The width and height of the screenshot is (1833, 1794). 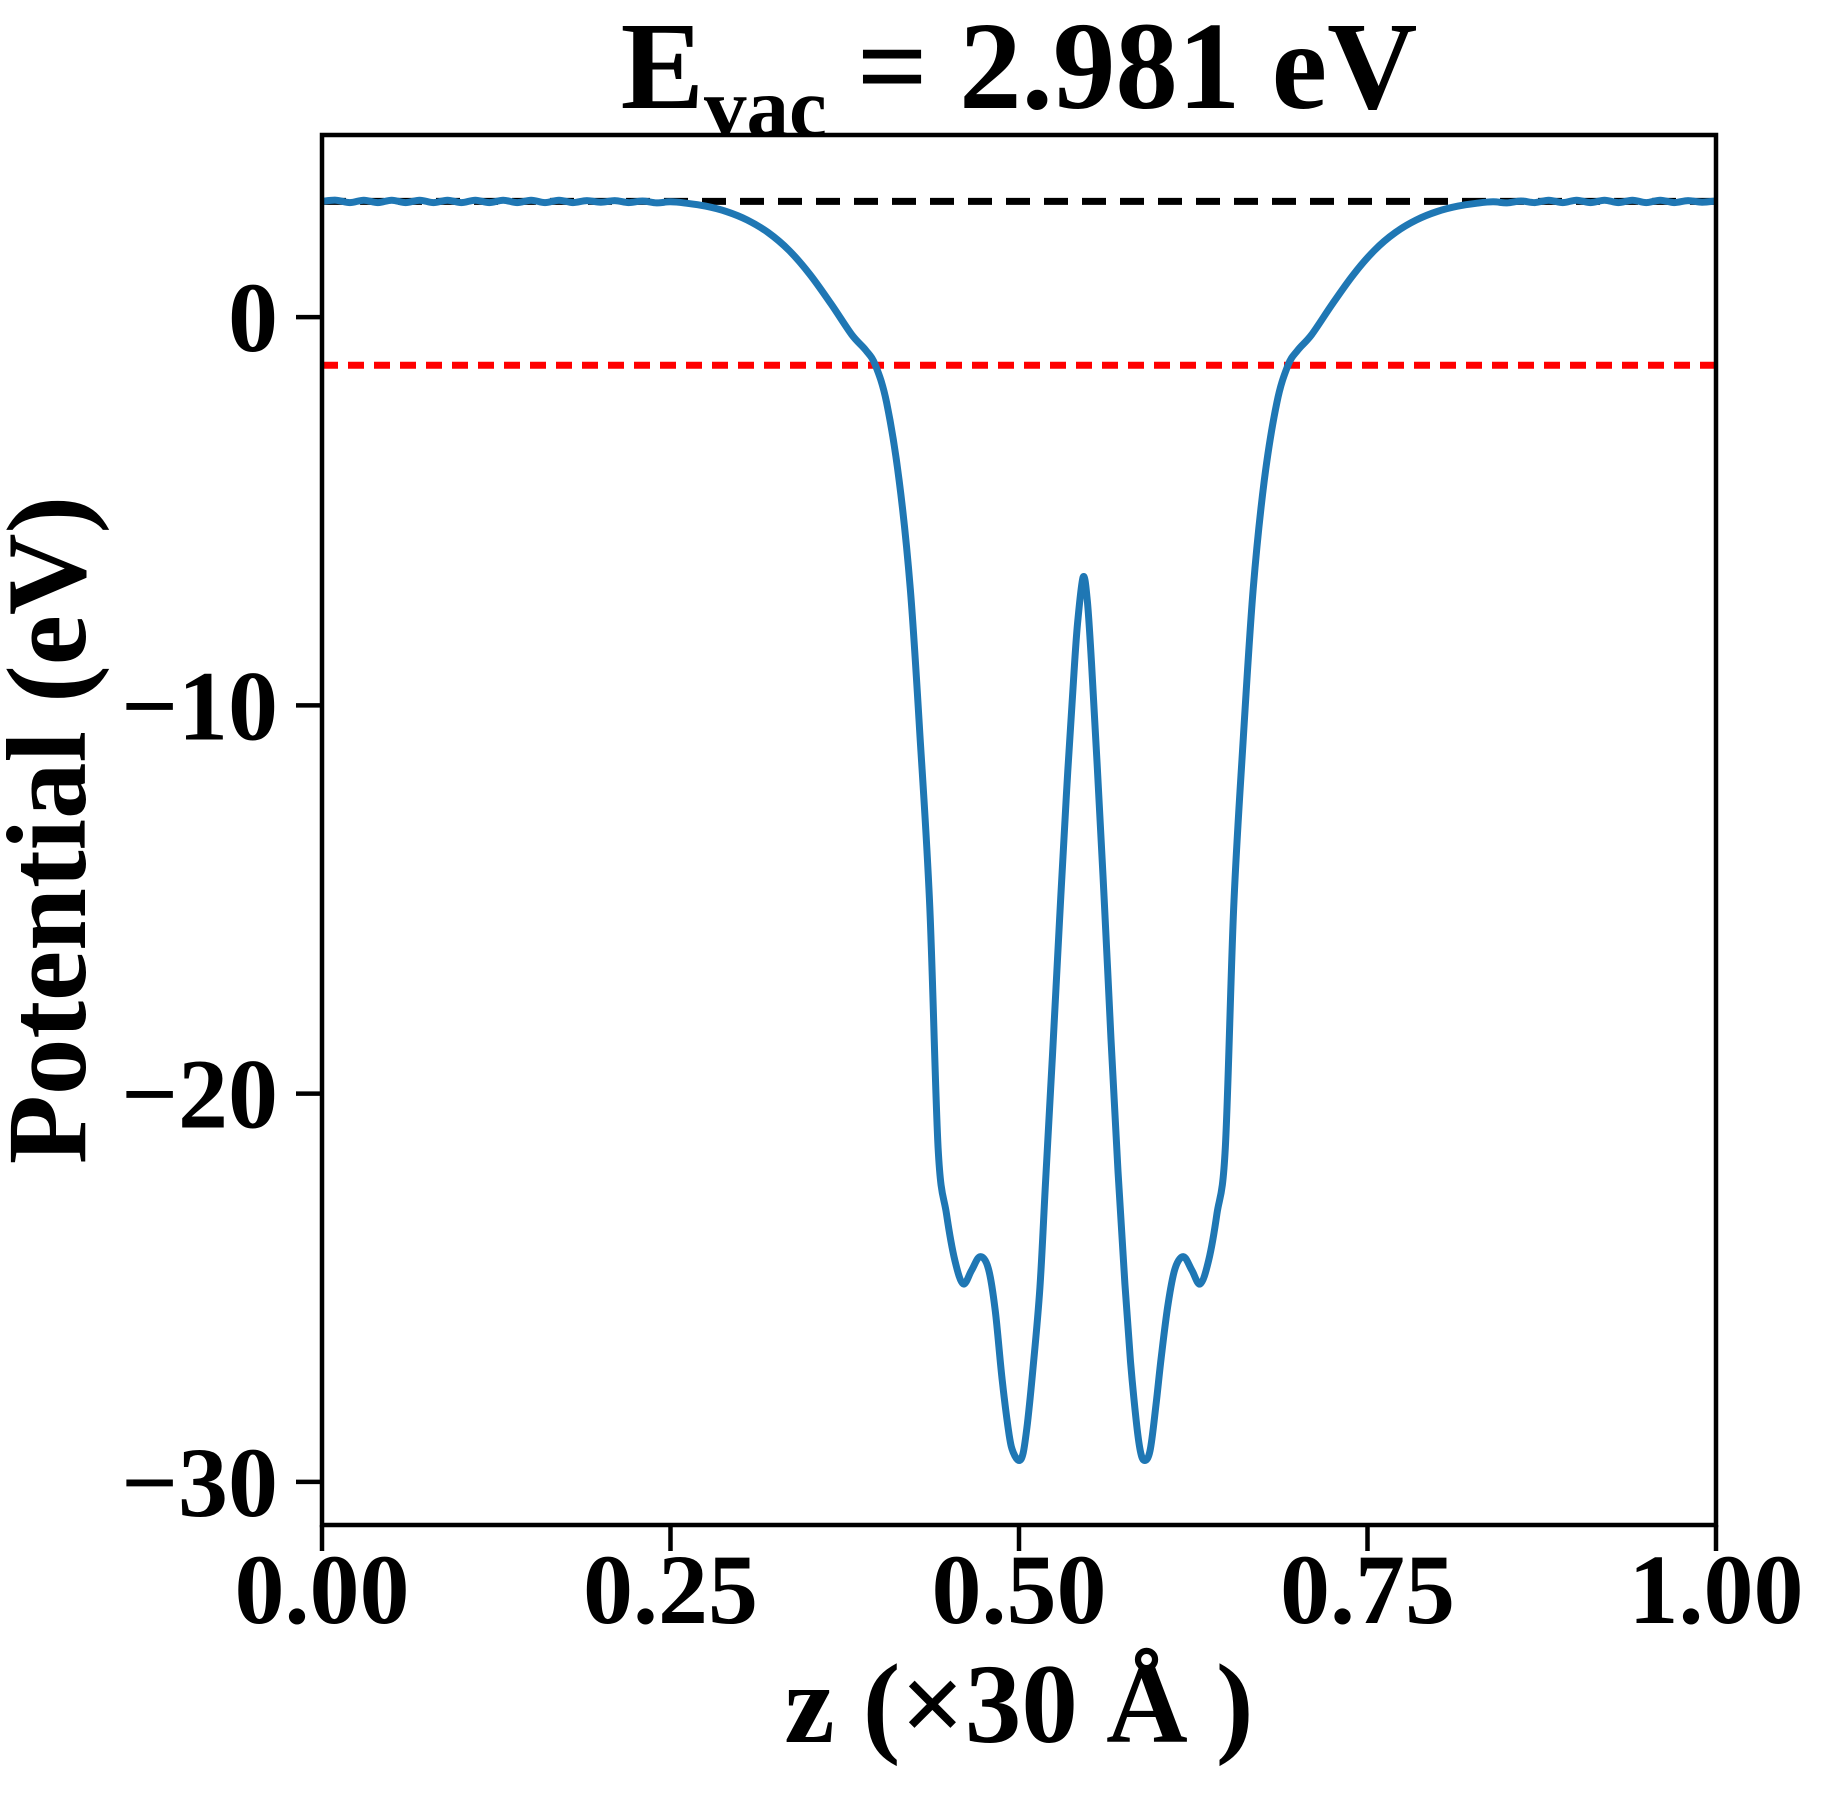 I want to click on y-tick-label: −20, so click(x=199, y=1094).